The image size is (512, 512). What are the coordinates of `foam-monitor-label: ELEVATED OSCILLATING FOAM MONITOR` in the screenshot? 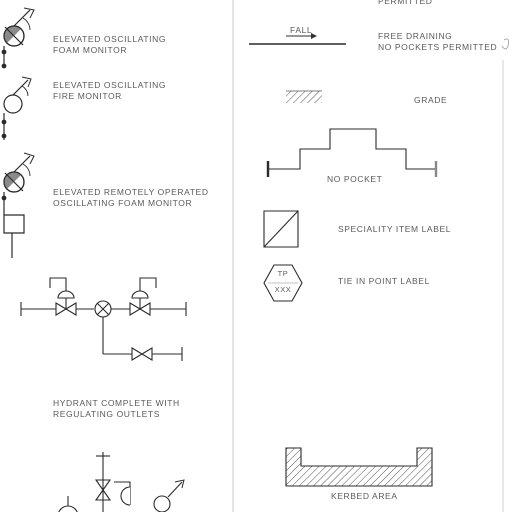 It's located at (110, 44).